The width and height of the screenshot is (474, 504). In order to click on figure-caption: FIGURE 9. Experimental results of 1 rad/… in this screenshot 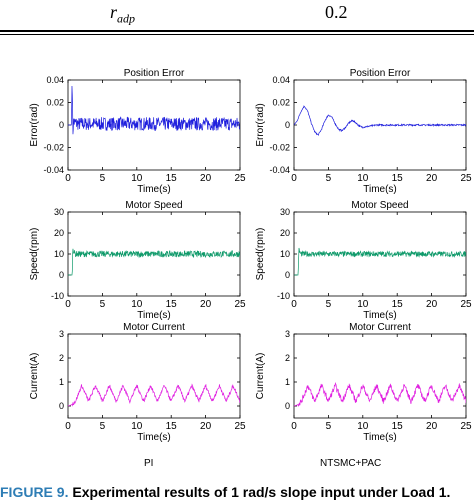, I will do `click(237, 492)`.